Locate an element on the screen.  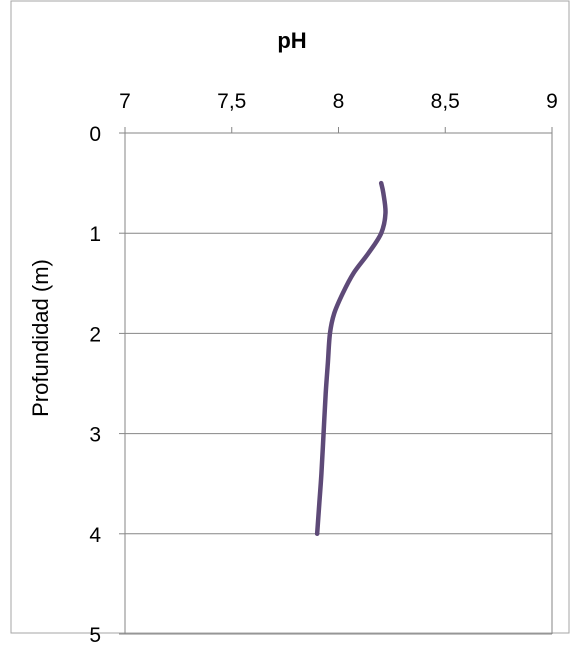
x-tick-label: 9 is located at coordinates (552, 101).